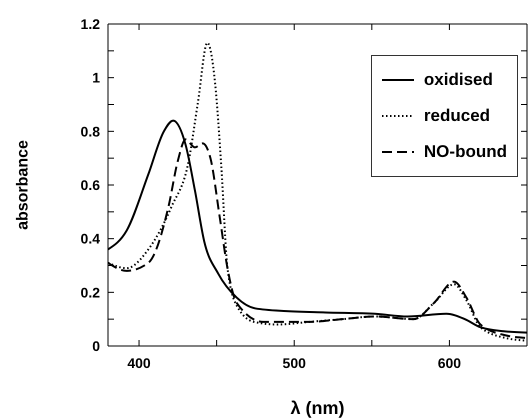 The image size is (530, 418). What do you see at coordinates (96, 78) in the screenshot?
I see `y-tick-label: 1` at bounding box center [96, 78].